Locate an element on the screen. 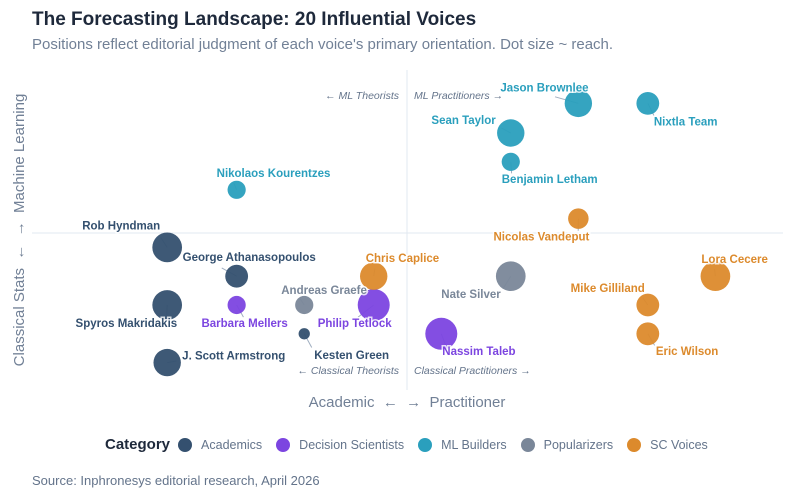 The height and width of the screenshot is (500, 800). legend-label: Decision Scientists is located at coordinates (352, 444).